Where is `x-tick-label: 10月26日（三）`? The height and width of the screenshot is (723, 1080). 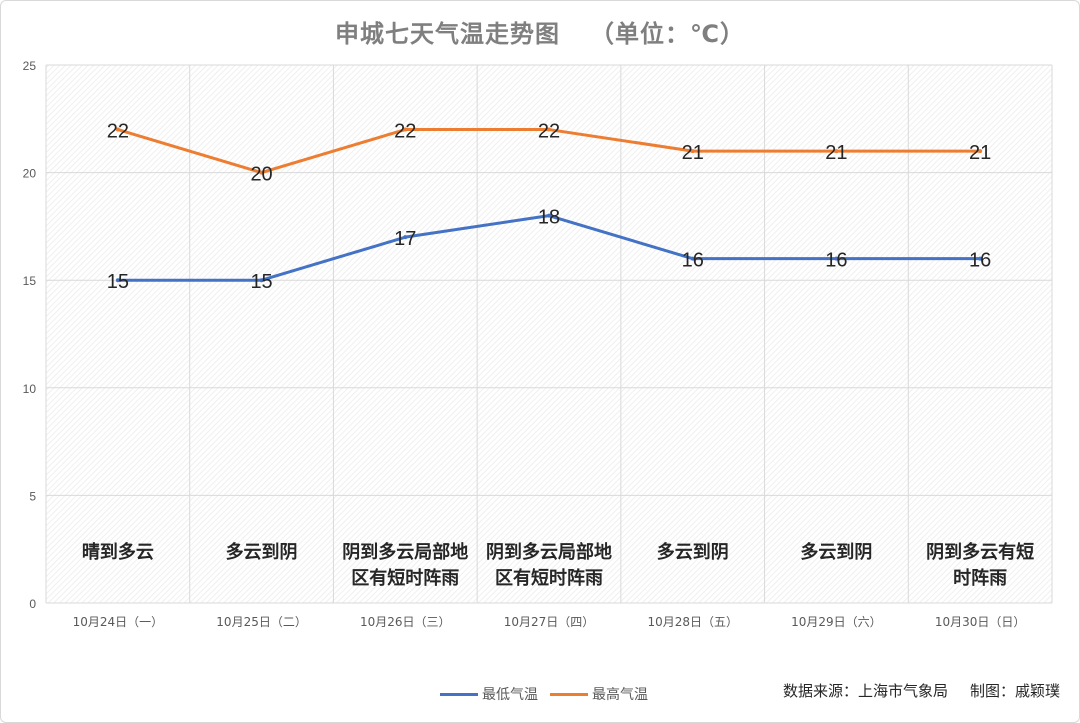
x-tick-label: 10月26日（三） is located at coordinates (405, 622).